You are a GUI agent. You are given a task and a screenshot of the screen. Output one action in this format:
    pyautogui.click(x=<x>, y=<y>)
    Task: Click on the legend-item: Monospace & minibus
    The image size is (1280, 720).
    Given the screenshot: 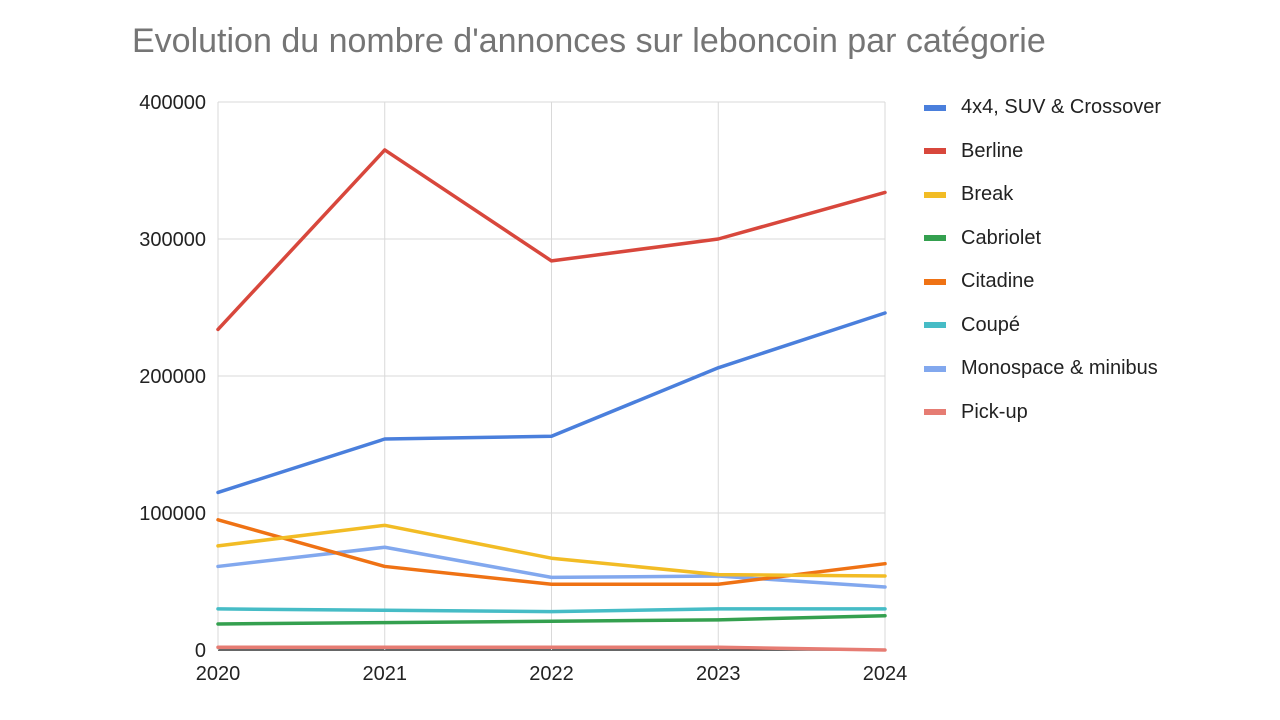 What is the action you would take?
    pyautogui.click(x=1042, y=369)
    